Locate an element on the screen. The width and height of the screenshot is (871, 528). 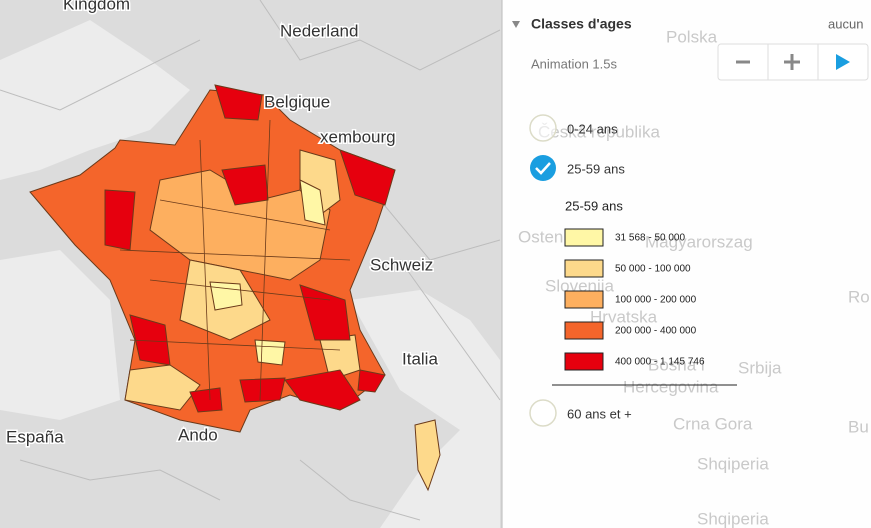
legend-title: 25-59 ans is located at coordinates (594, 205).